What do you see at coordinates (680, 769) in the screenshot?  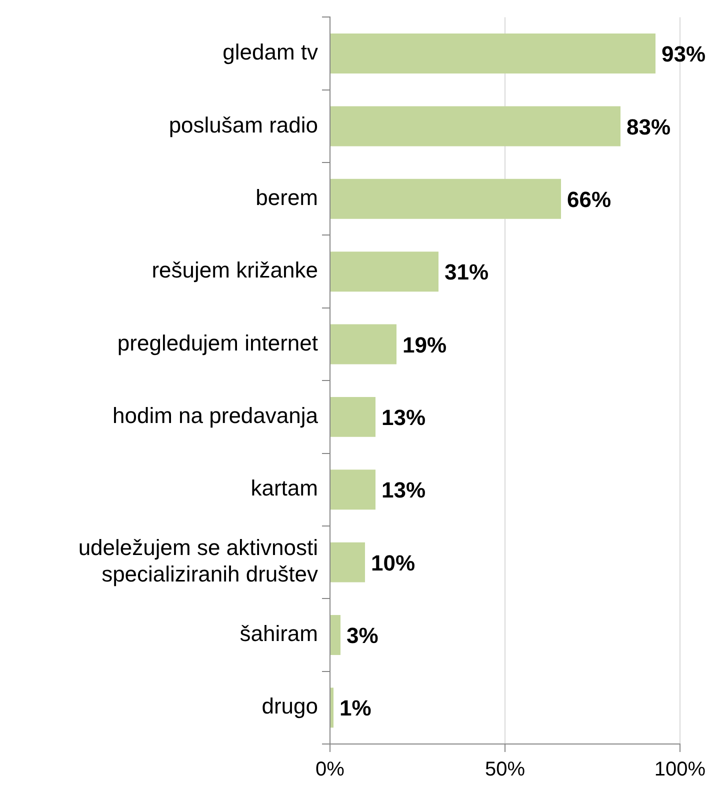 I see `x-tick-label: 100%` at bounding box center [680, 769].